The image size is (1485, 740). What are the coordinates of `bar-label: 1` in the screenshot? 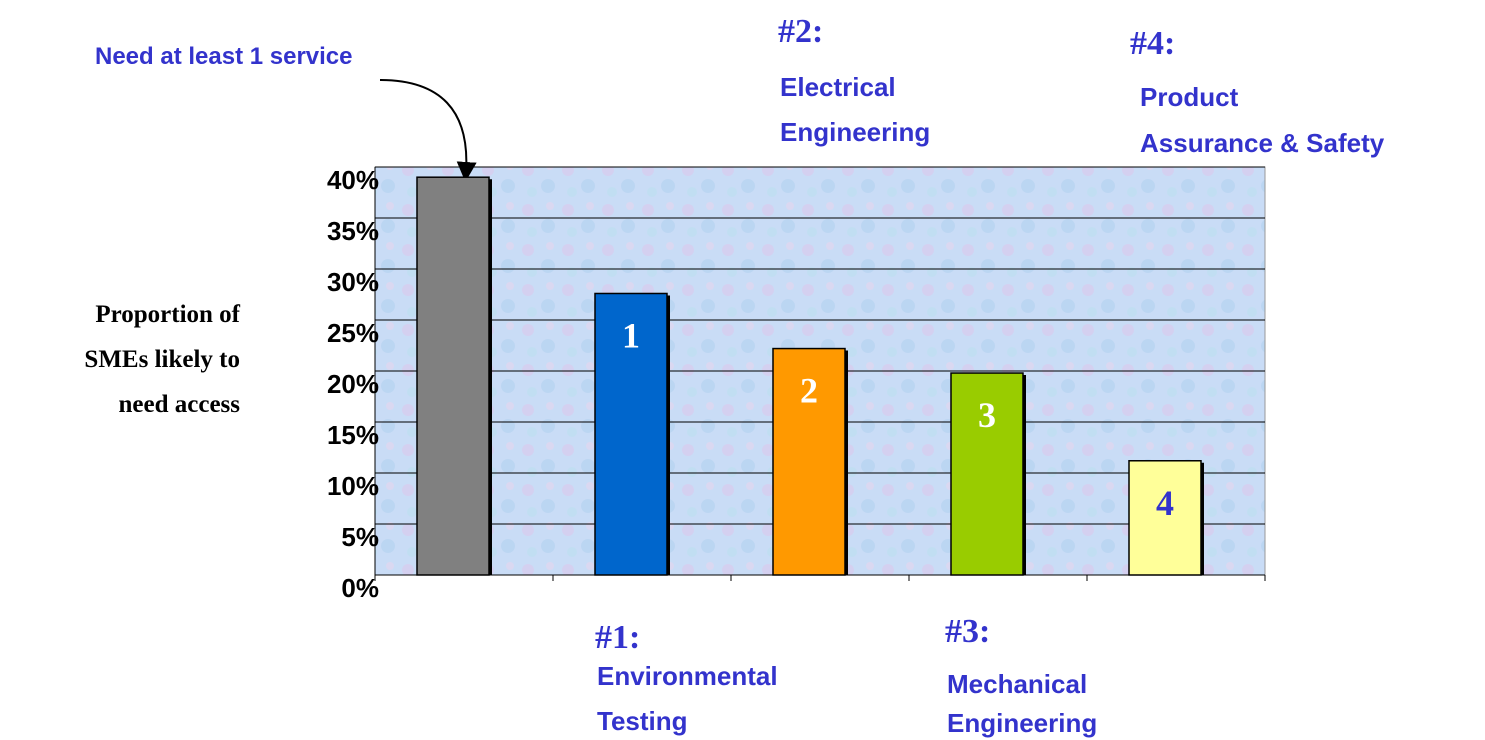 It's located at (631, 335).